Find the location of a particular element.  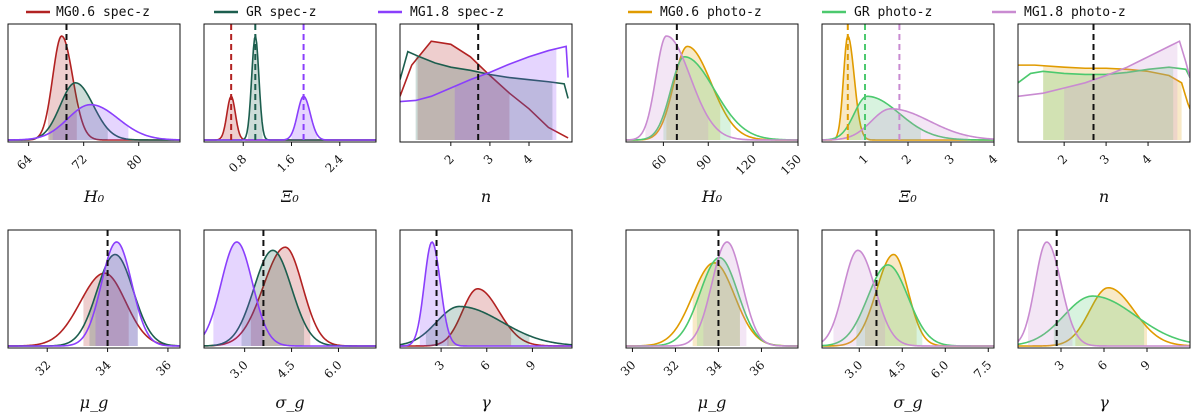

x-tick-label: 64 is located at coordinates (24, 162).